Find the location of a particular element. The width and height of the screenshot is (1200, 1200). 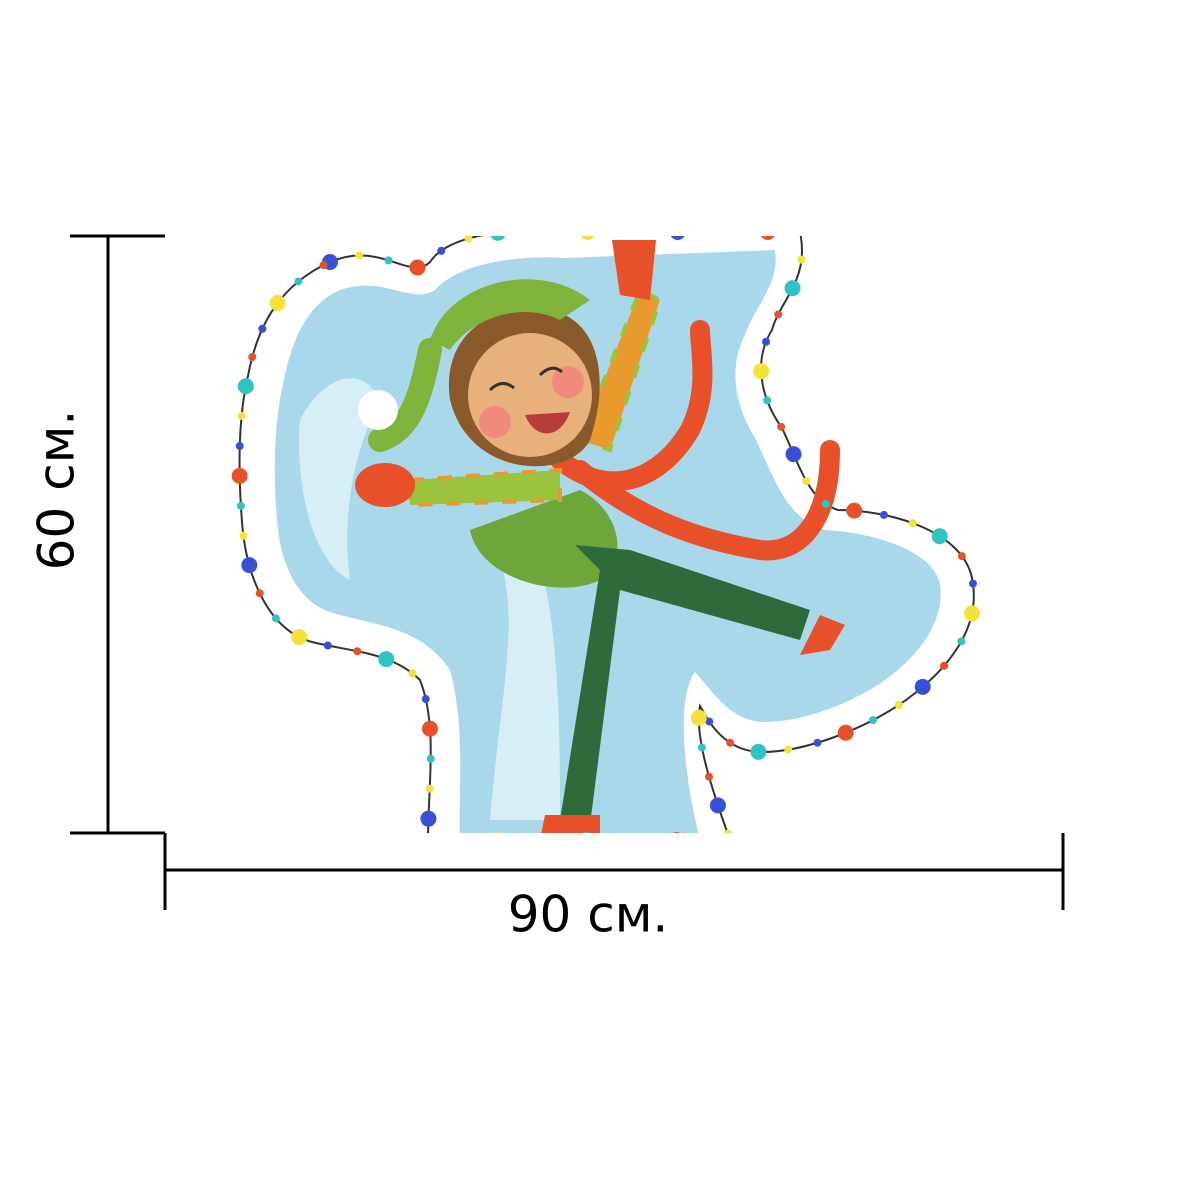

width-label: 90 см. is located at coordinates (588, 915).